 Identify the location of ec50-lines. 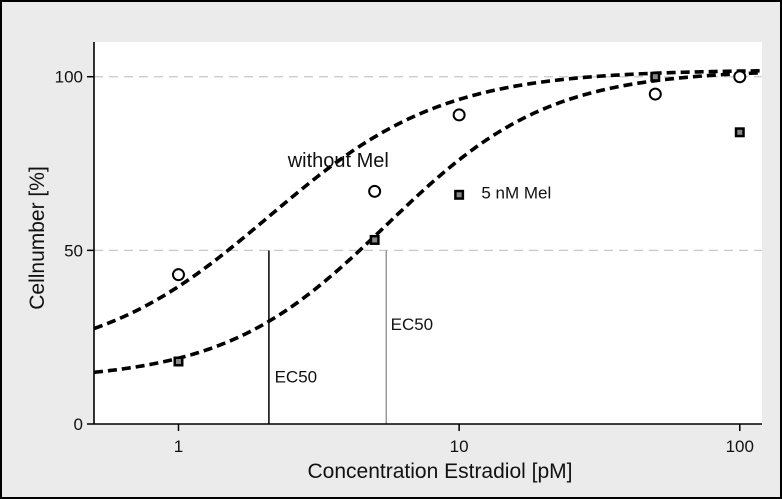
(328, 337).